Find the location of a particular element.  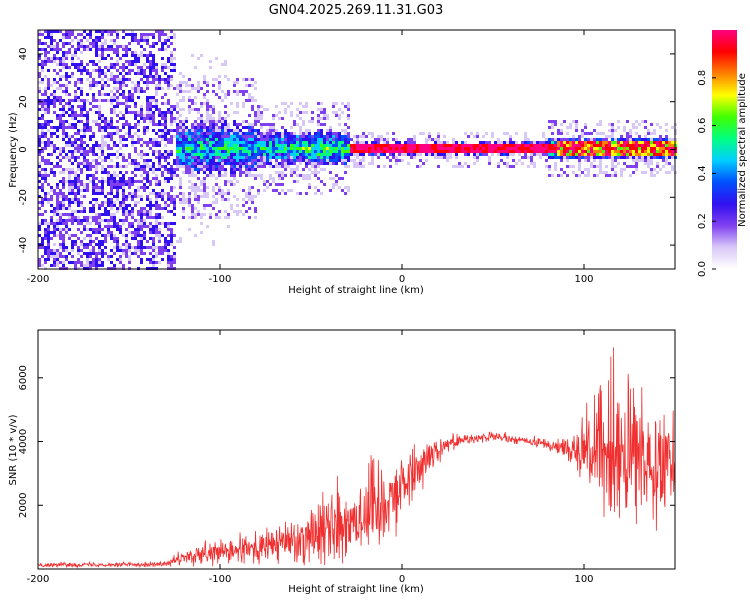

colorbar-gradient is located at coordinates (724, 149).